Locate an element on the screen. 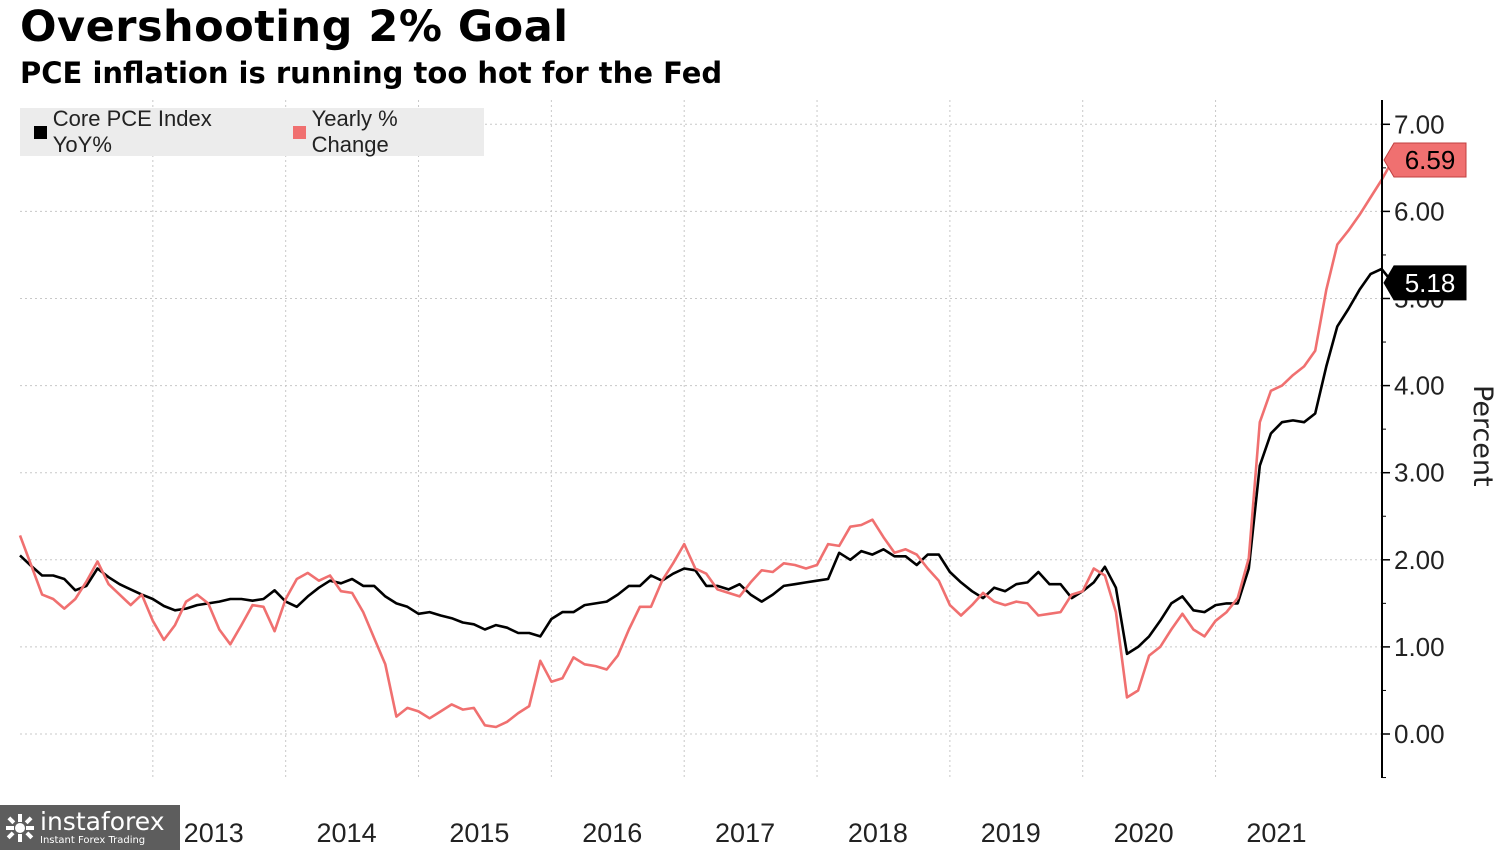 This screenshot has height=850, width=1500. y-tick-label: 6.00 is located at coordinates (1419, 211).